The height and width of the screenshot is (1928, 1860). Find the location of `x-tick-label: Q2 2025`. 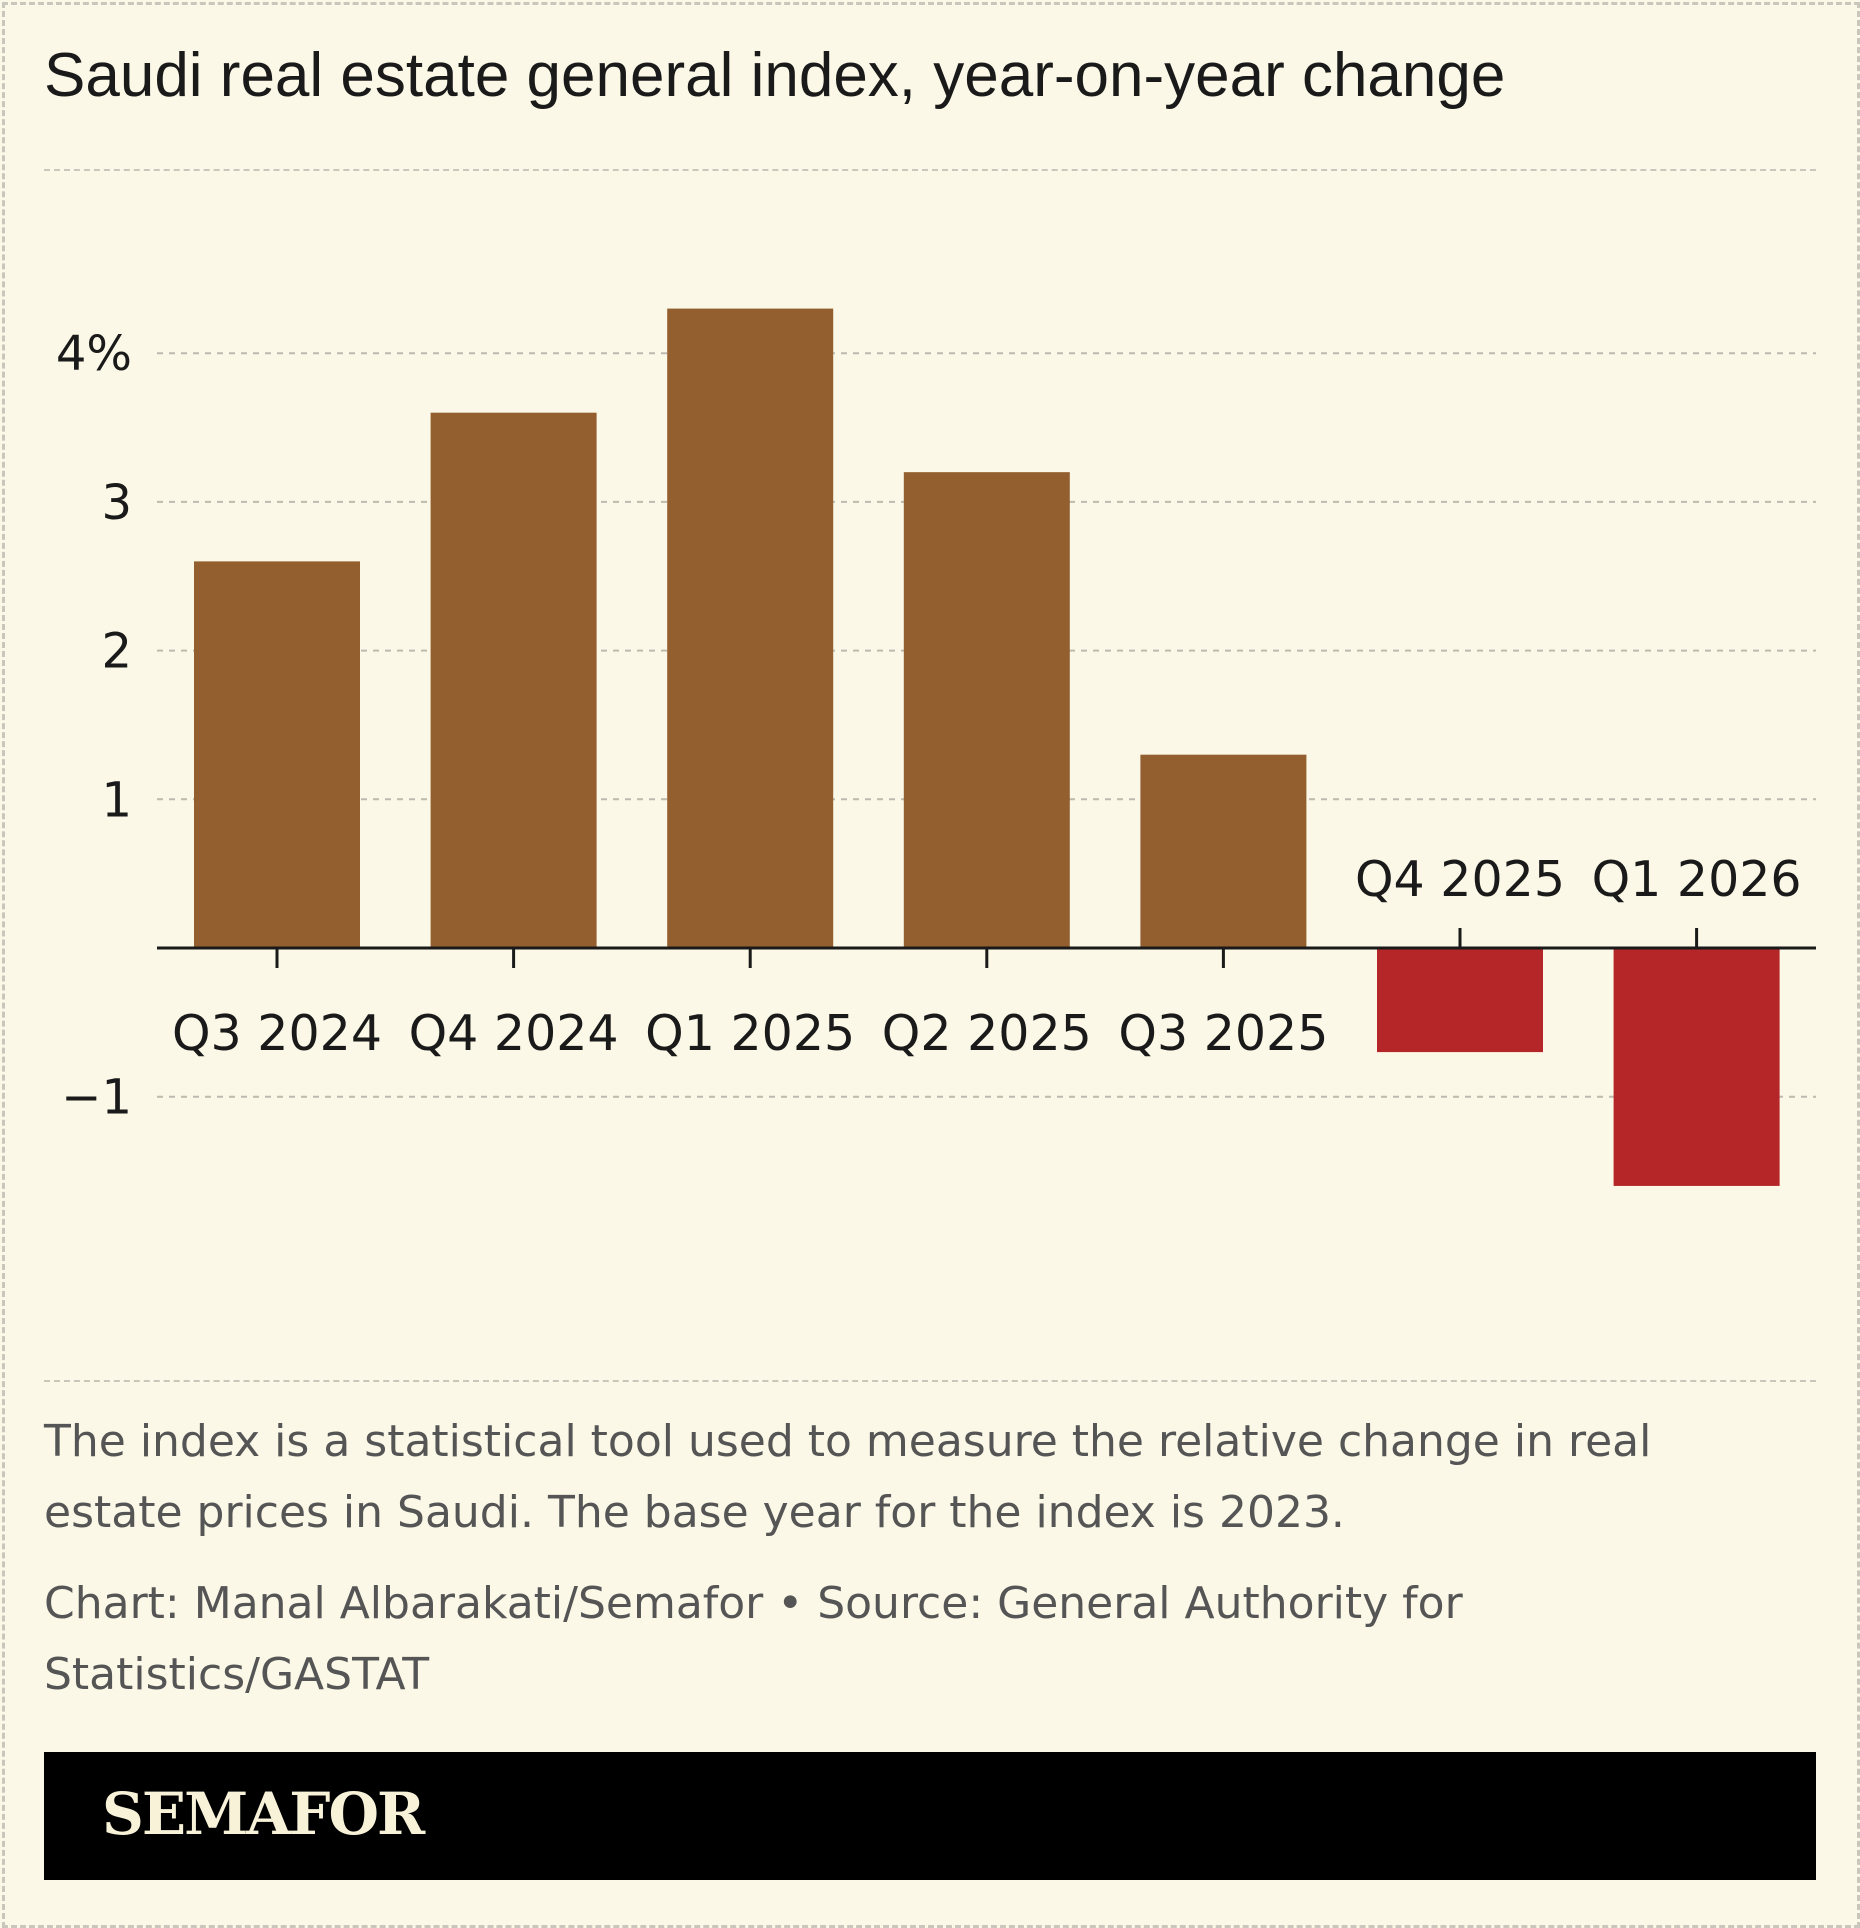

x-tick-label: Q2 2025 is located at coordinates (987, 1033).